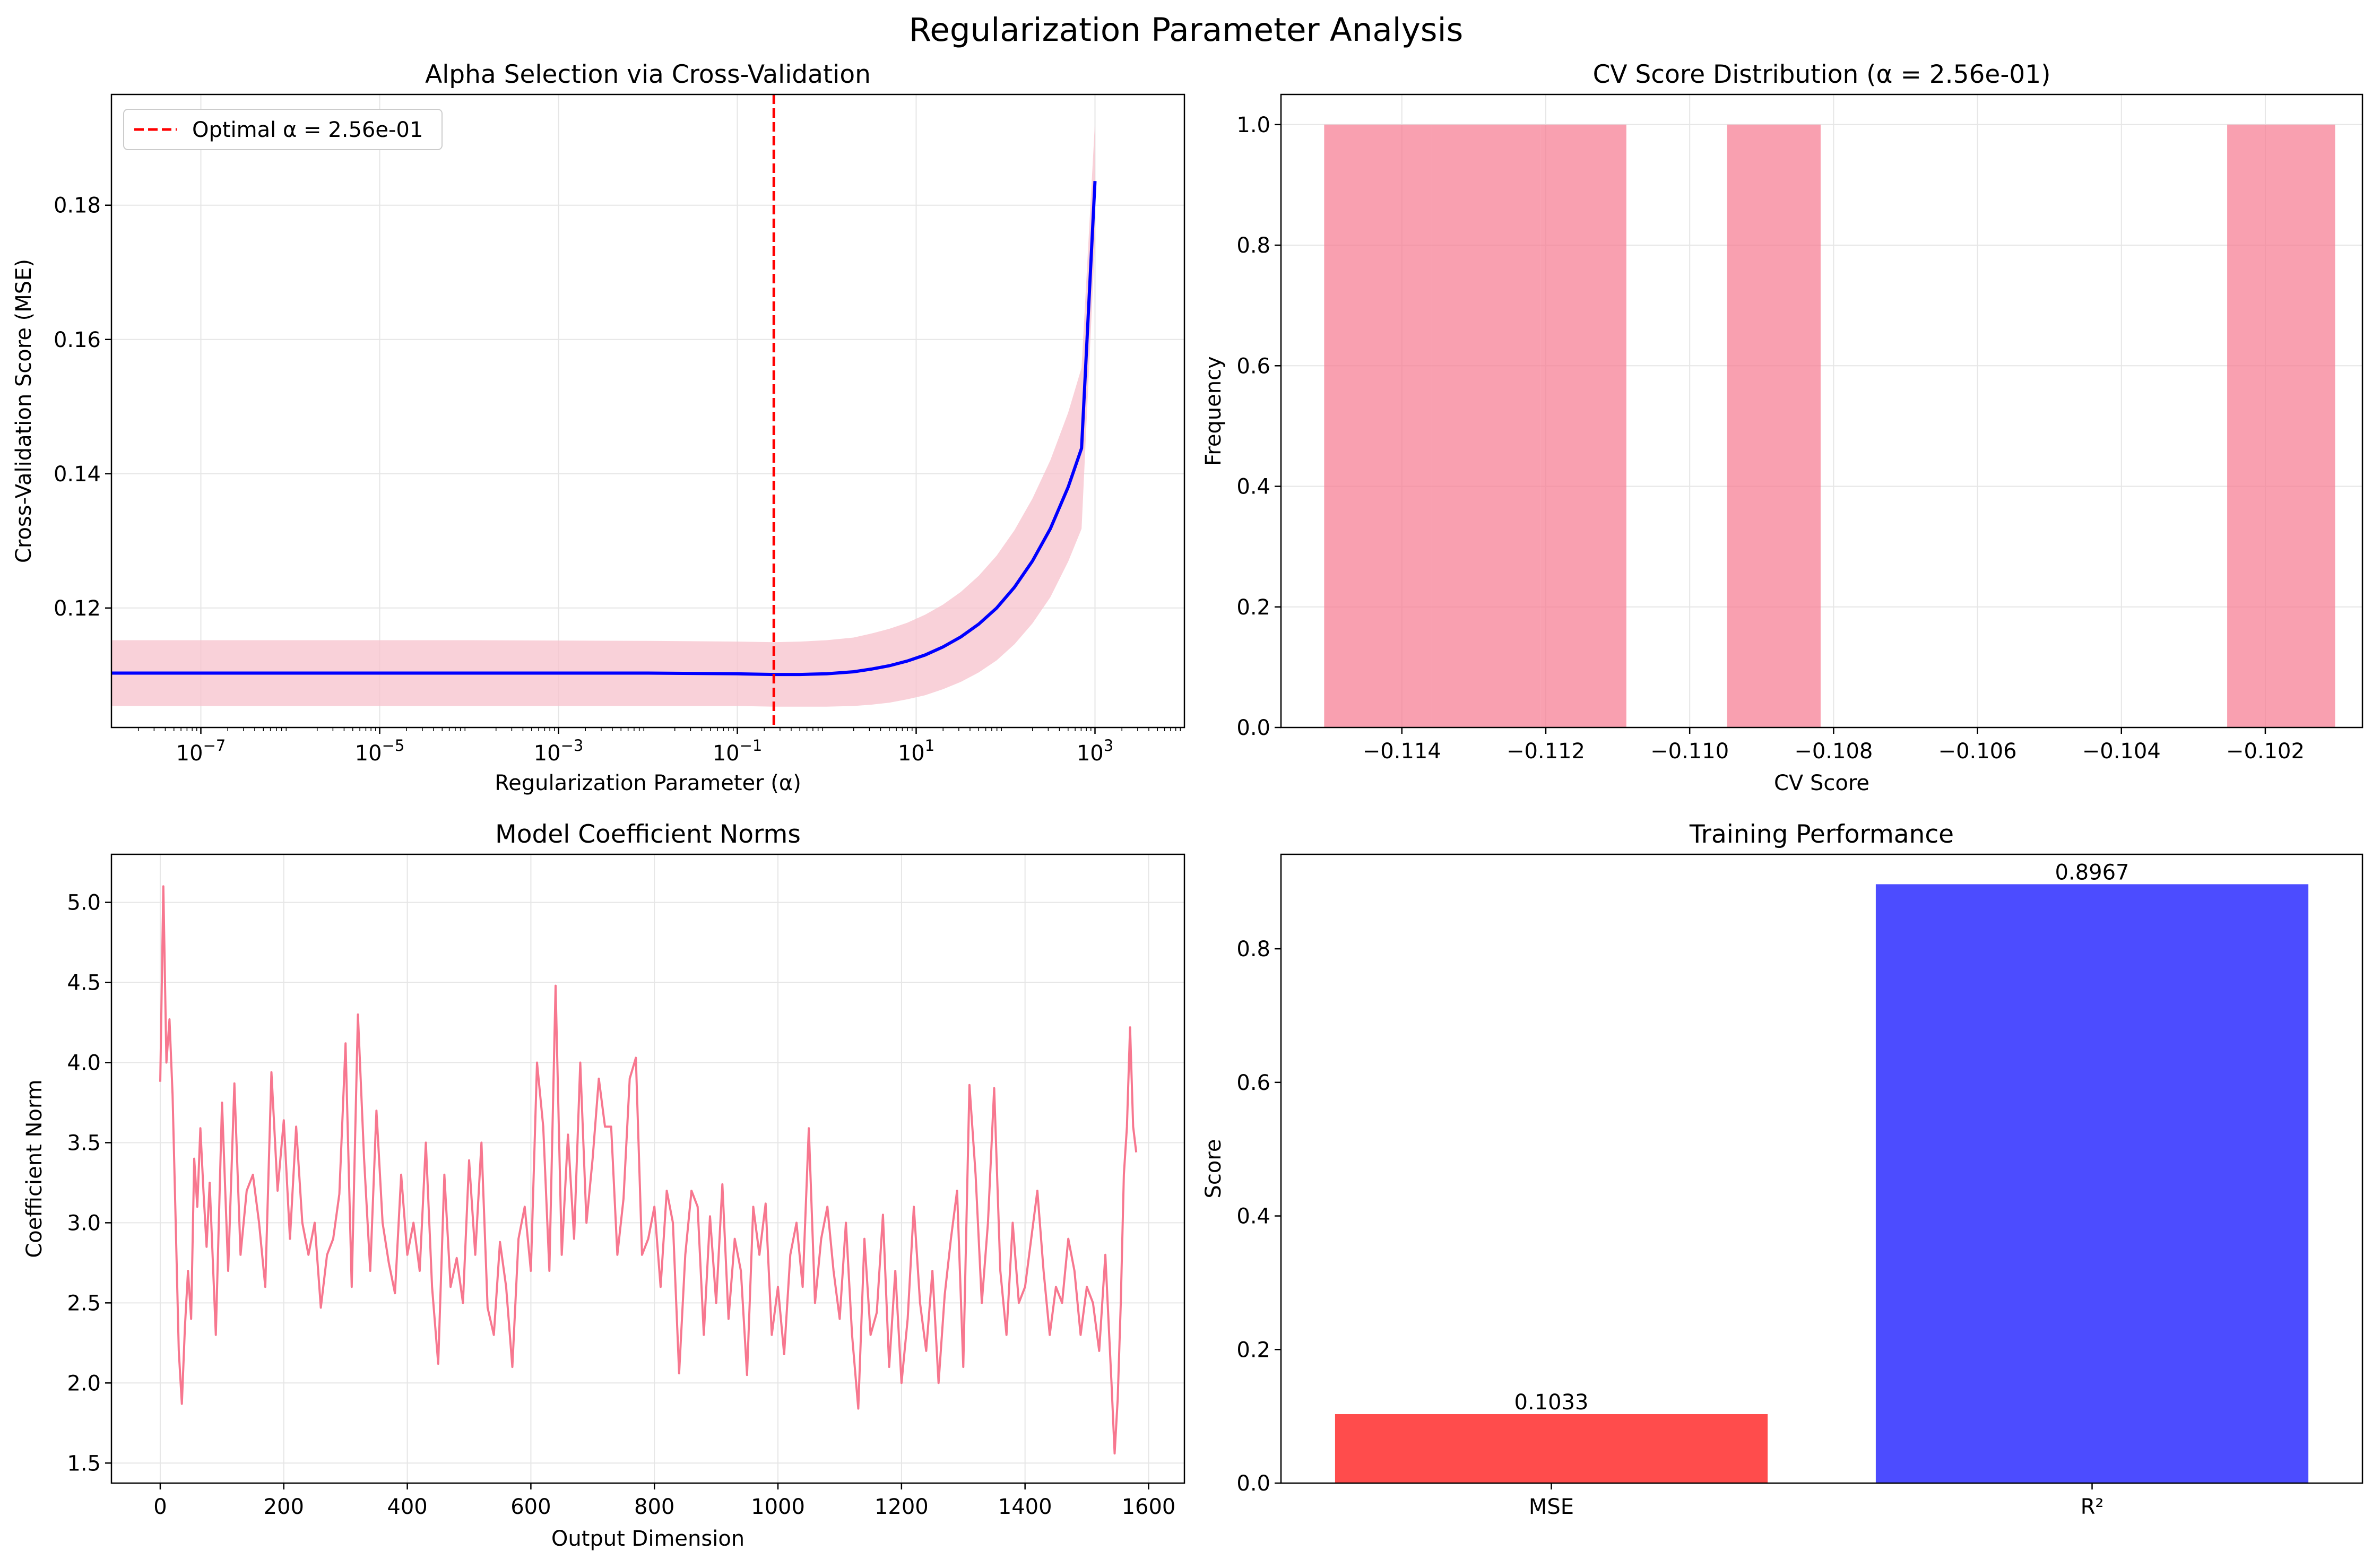  What do you see at coordinates (1253, 125) in the screenshot?
I see `hist-ytick-label: 1.0` at bounding box center [1253, 125].